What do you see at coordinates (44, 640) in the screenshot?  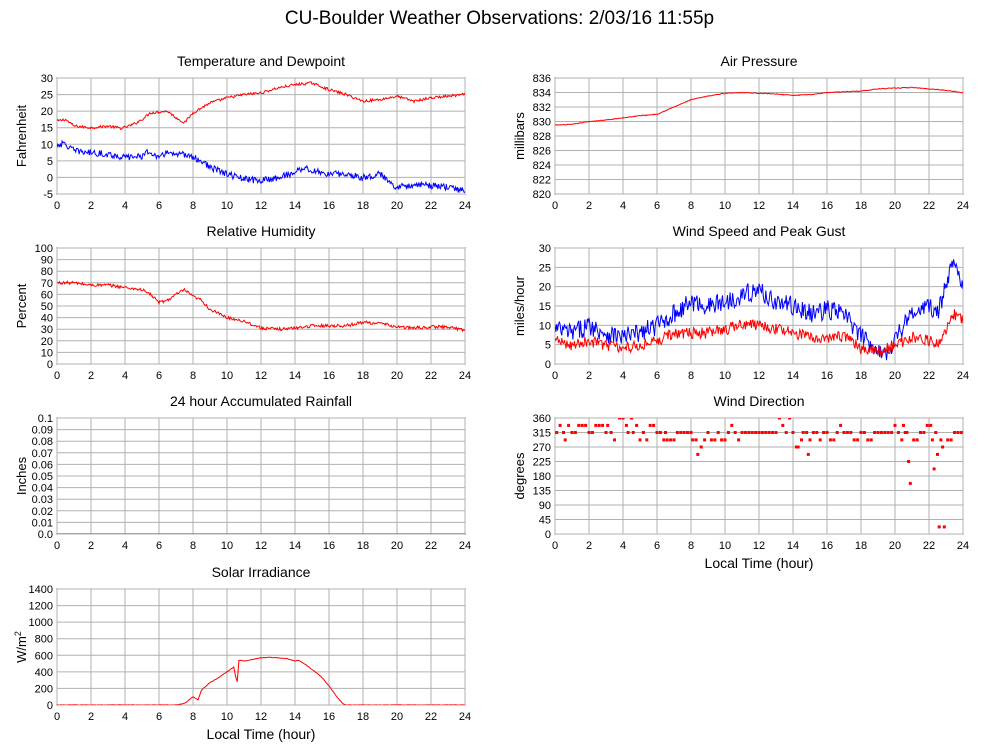 I see `y-tick-label: 800` at bounding box center [44, 640].